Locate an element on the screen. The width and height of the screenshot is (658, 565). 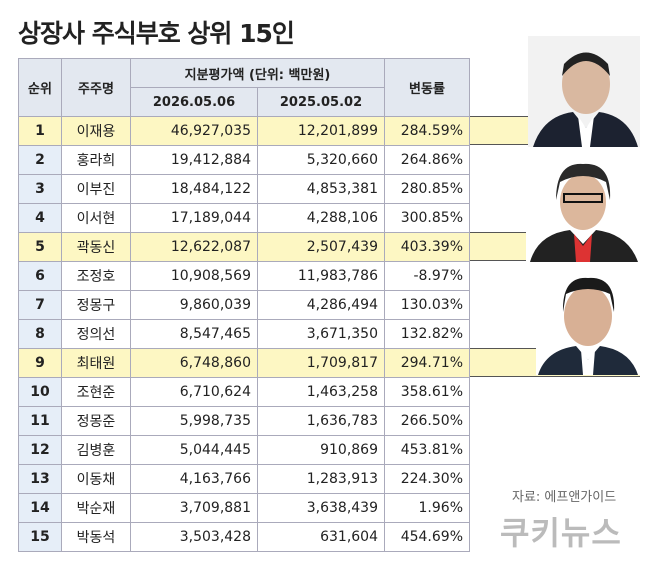
change: 358.61% is located at coordinates (427, 392).